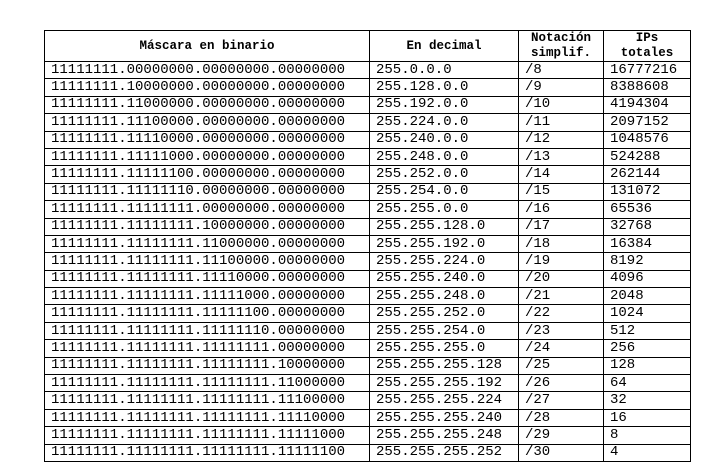  Describe the element at coordinates (561, 313) in the screenshot. I see `cidr-notation: /22` at that location.